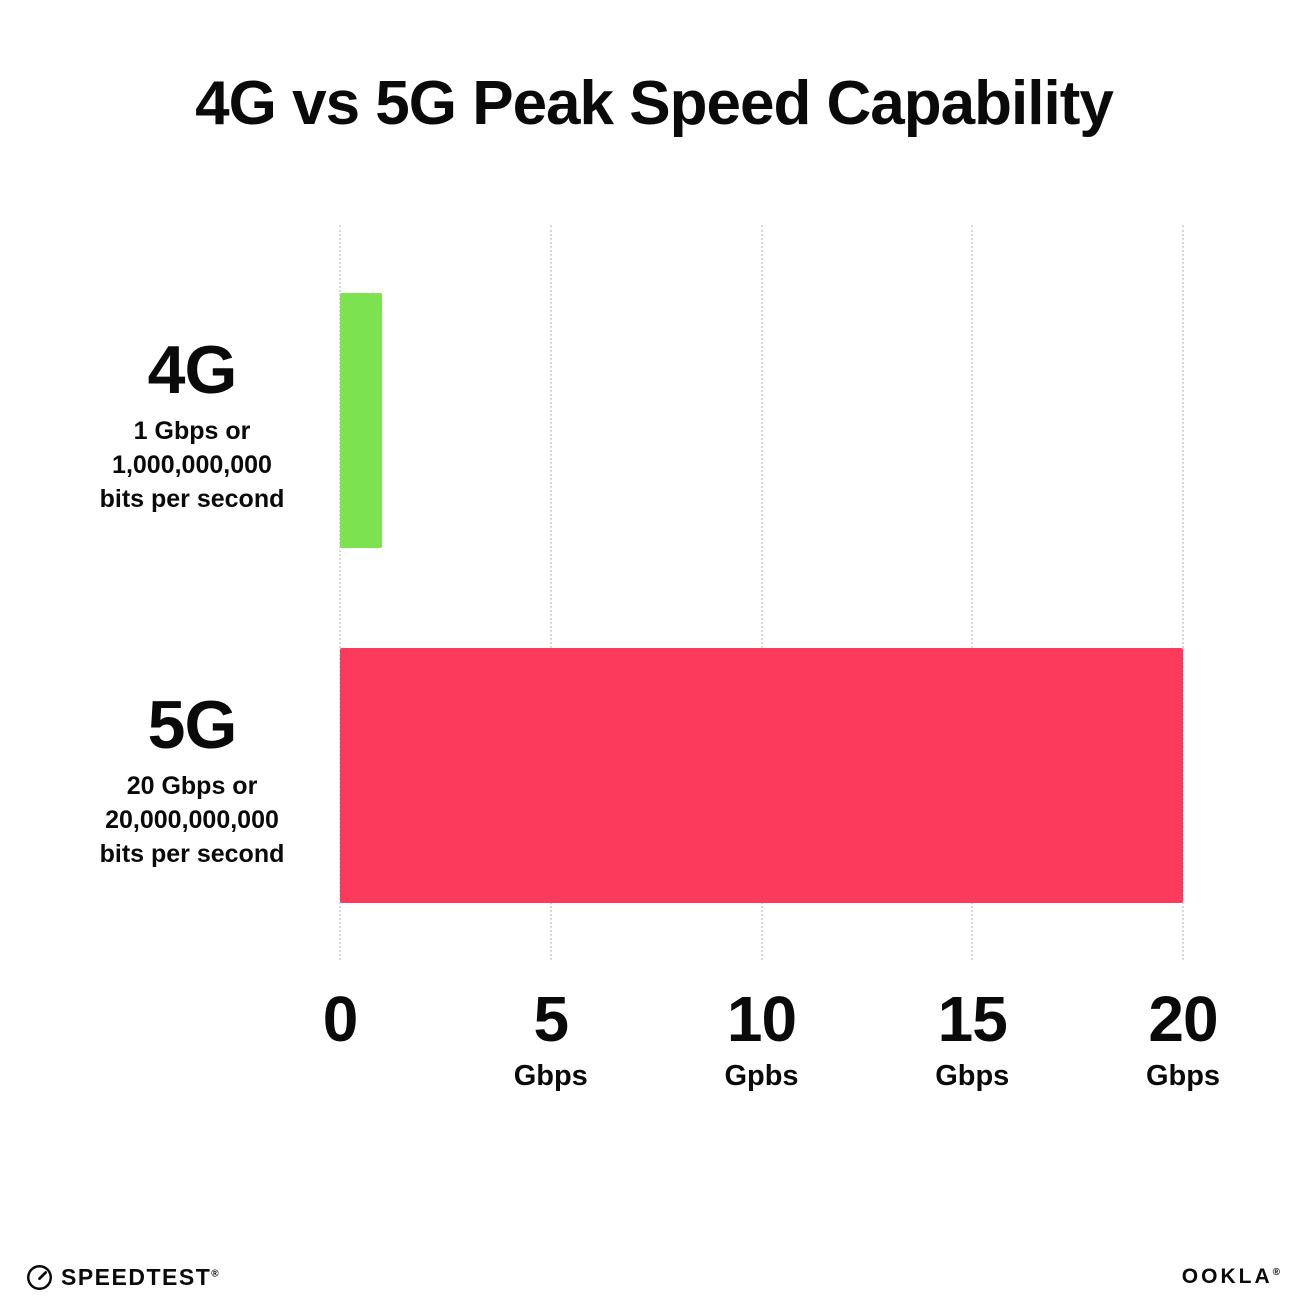  Describe the element at coordinates (192, 724) in the screenshot. I see `category-name: 5G` at that location.